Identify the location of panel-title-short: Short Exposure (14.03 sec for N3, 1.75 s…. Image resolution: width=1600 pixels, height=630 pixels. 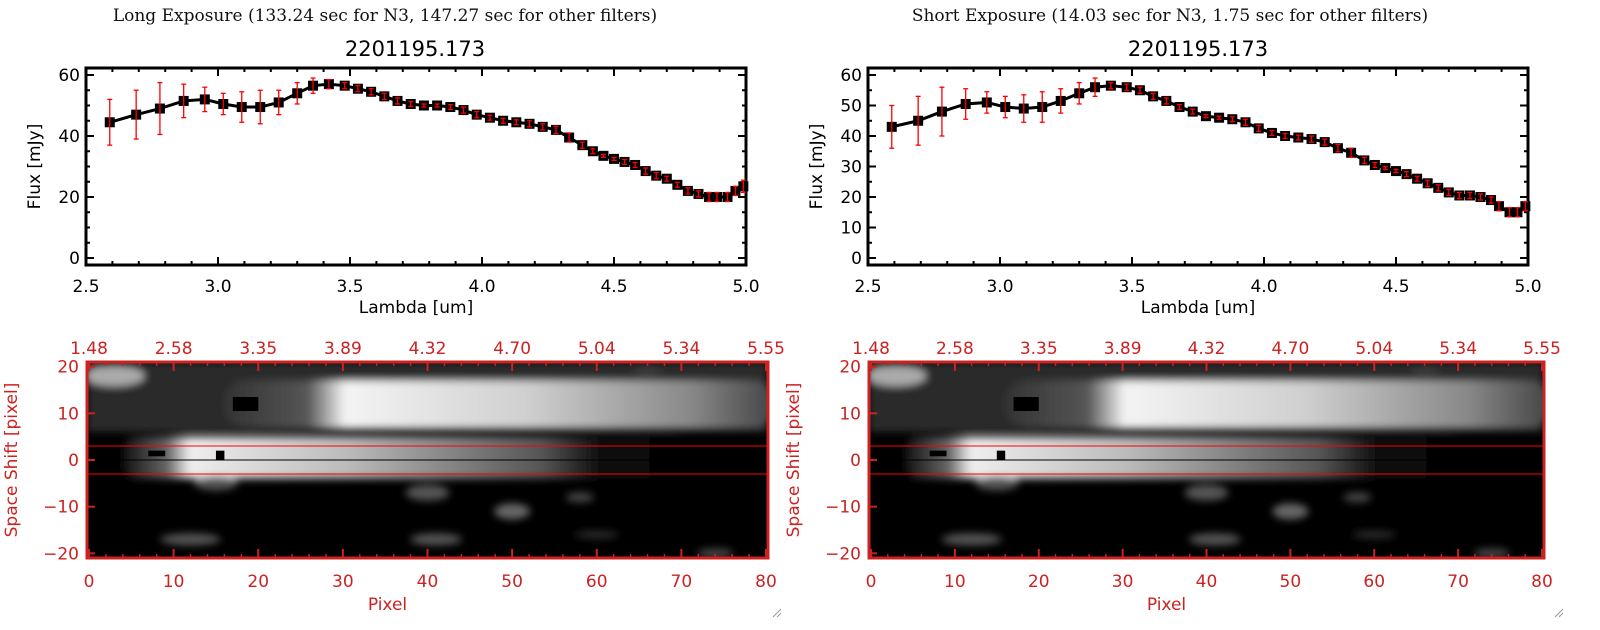
(1170, 16).